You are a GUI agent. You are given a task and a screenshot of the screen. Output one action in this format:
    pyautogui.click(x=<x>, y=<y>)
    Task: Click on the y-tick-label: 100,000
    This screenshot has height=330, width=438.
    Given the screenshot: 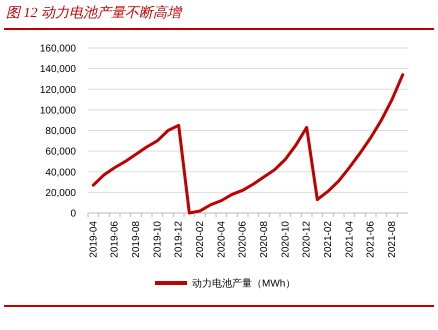 What is the action you would take?
    pyautogui.click(x=58, y=110)
    